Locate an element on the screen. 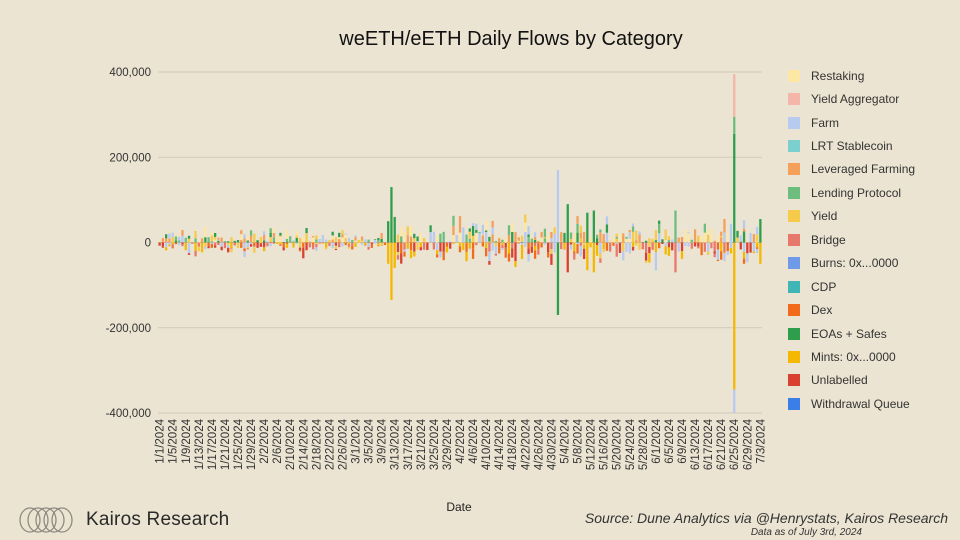  legend-item: Lending Protocol is located at coordinates (873, 192).